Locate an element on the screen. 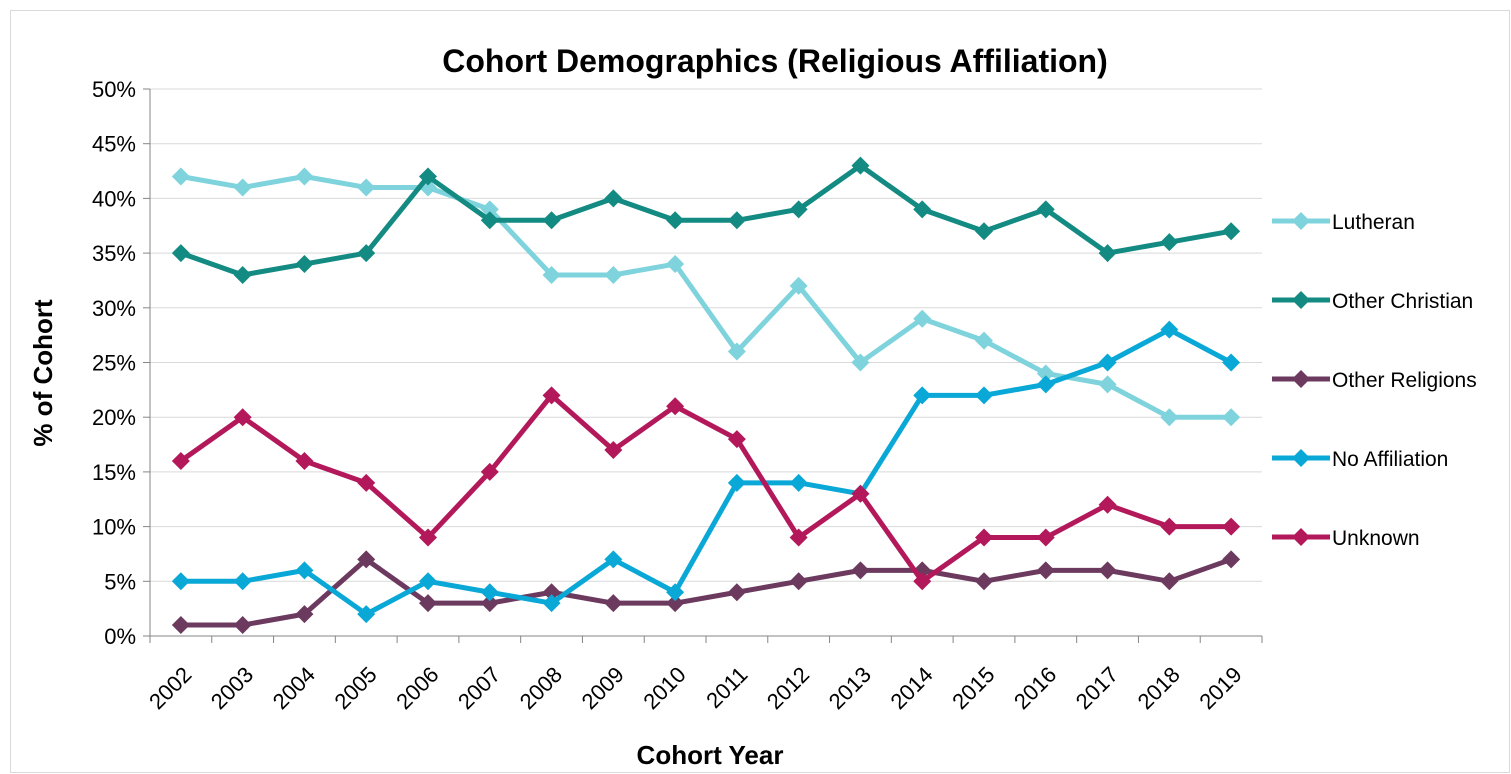 The image size is (1511, 774). x-tick-label: 2009 is located at coordinates (603, 688).